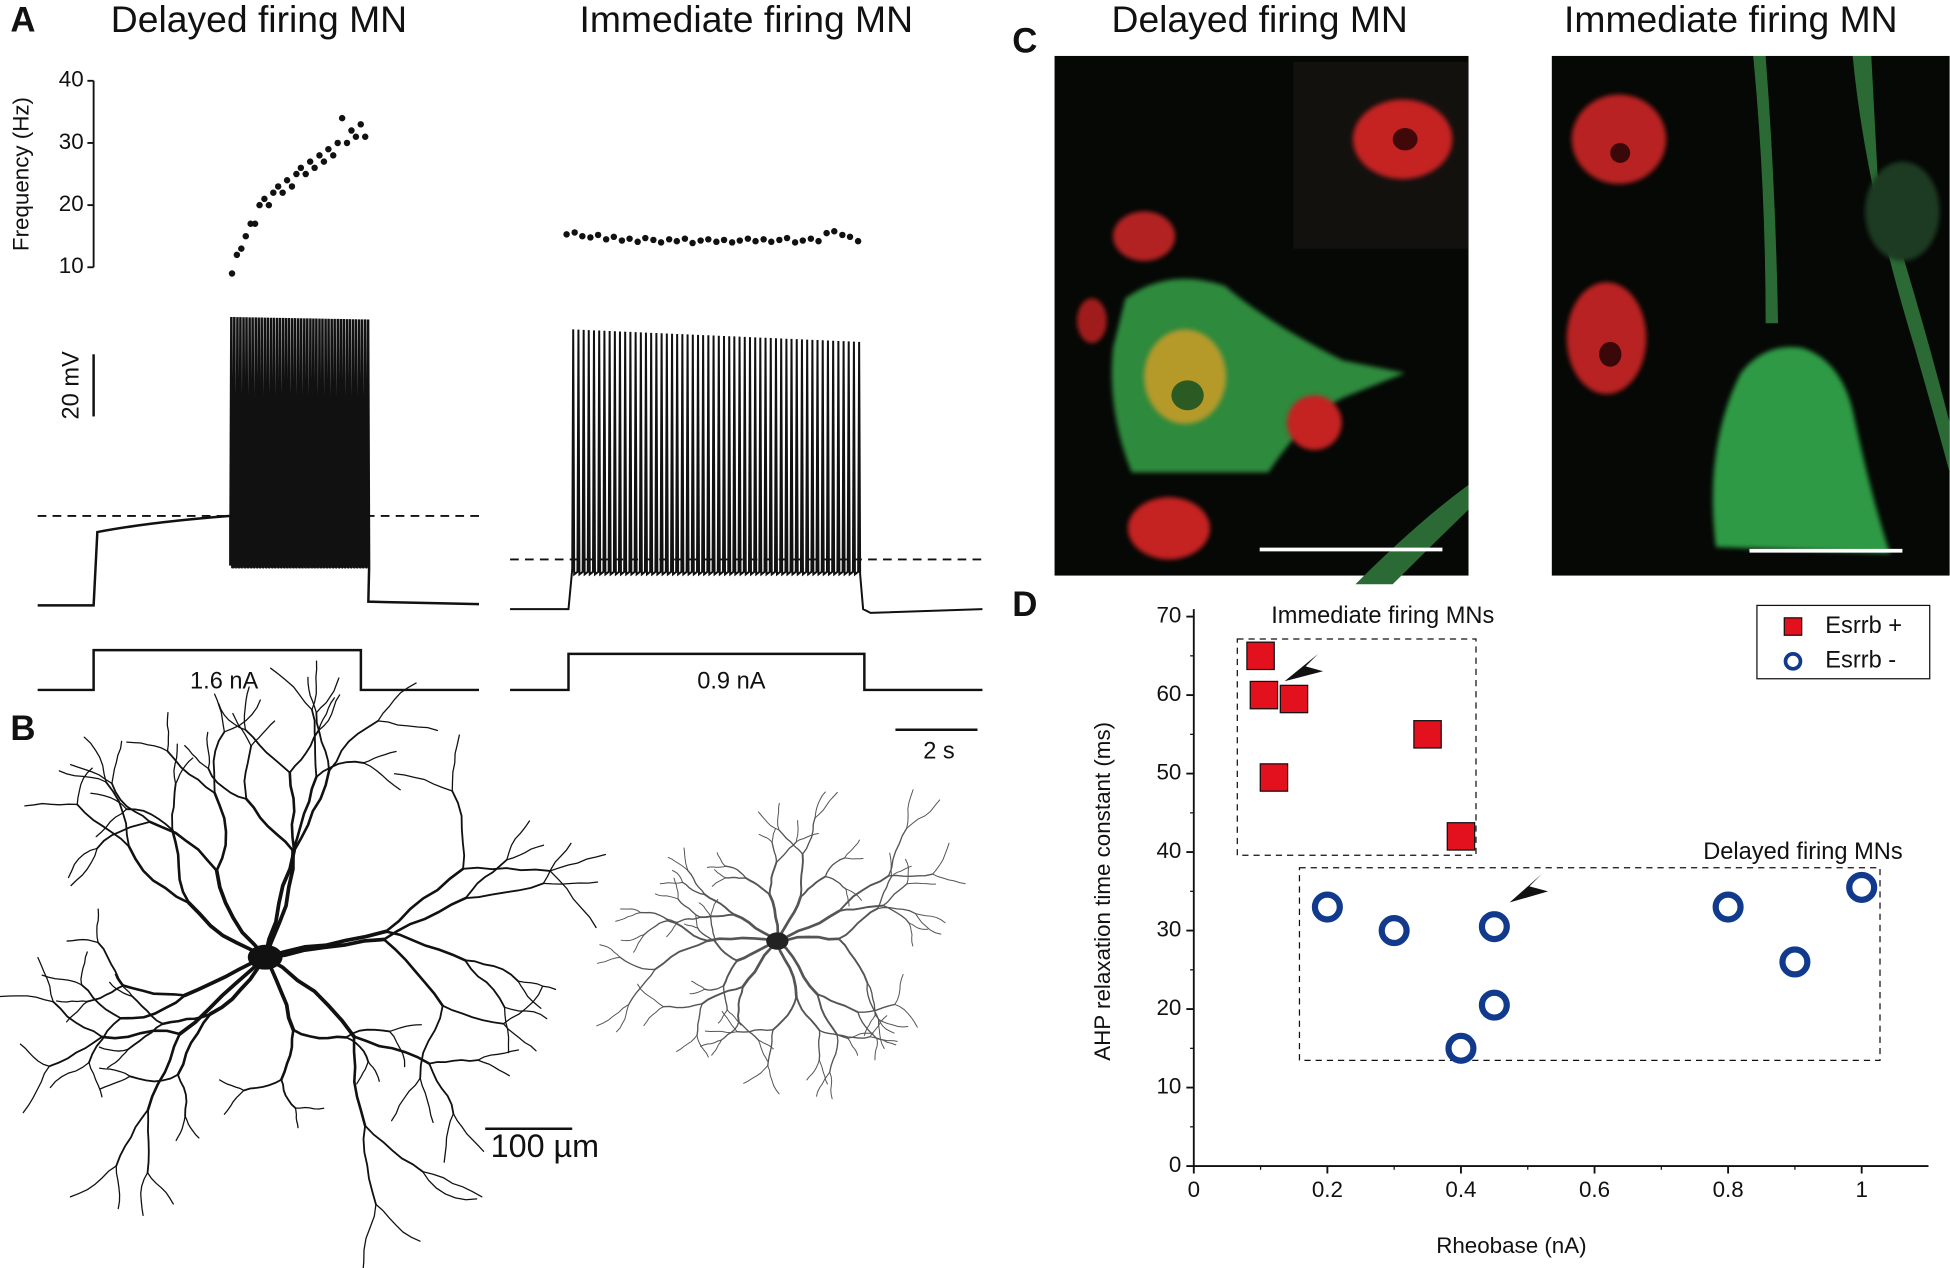 This screenshot has width=1950, height=1268. I want to click on soma, so click(265, 957).